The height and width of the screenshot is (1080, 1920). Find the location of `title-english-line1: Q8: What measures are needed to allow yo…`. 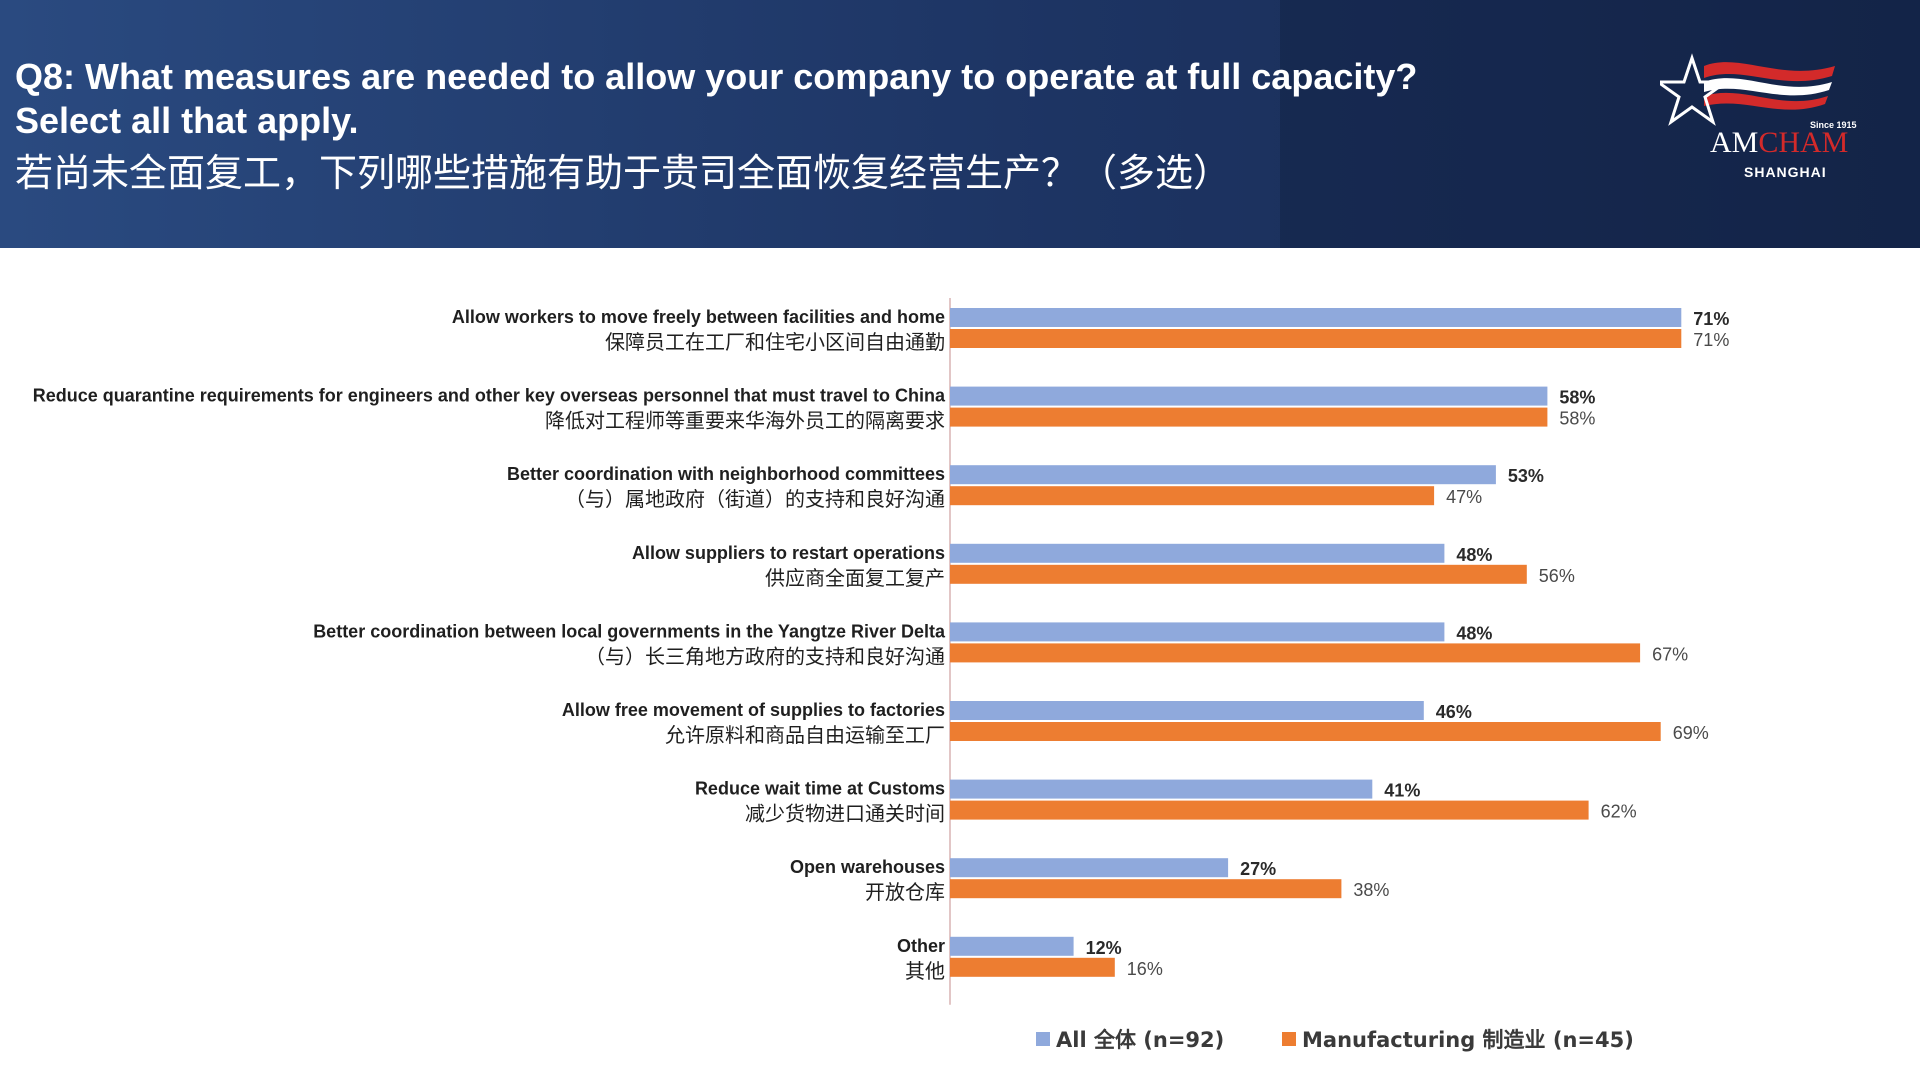

title-english-line1: Q8: What measures are needed to allow yo… is located at coordinates (716, 76).